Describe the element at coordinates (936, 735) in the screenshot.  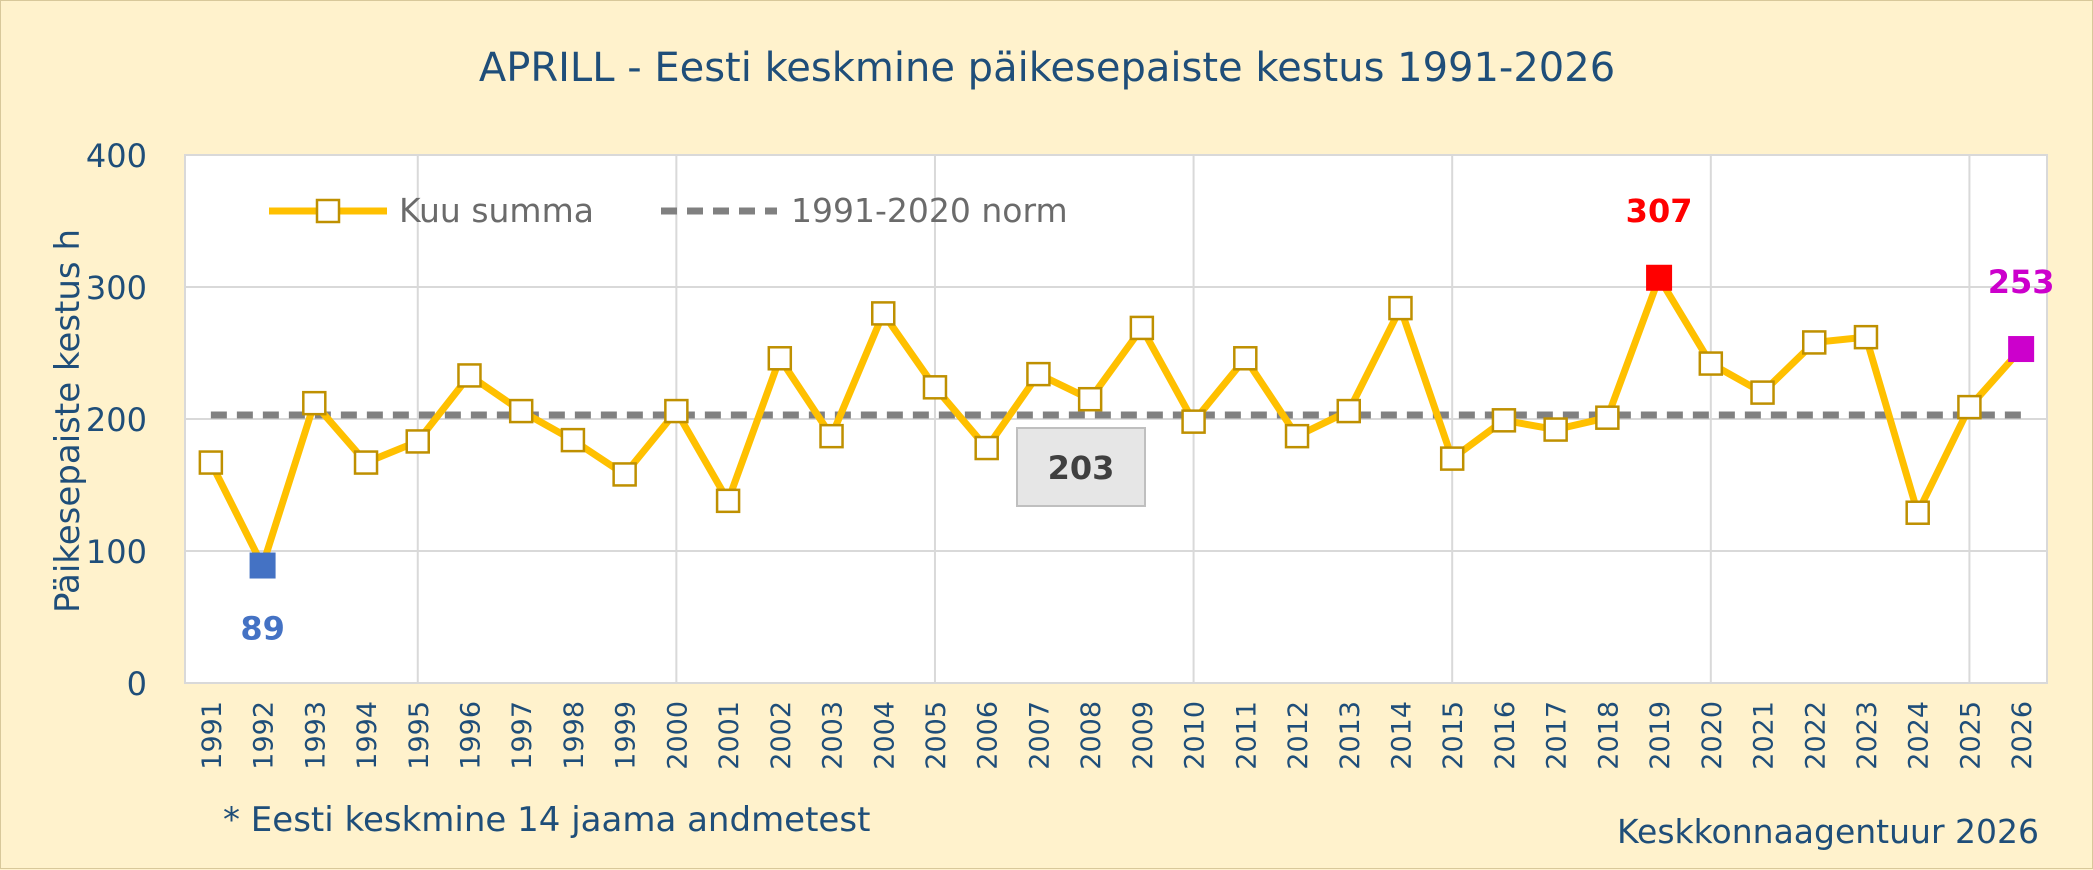
I see `x-tick-2005: 2005` at that location.